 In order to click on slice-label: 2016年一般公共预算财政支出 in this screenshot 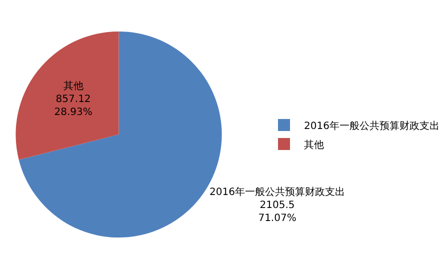, I will do `click(277, 192)`.